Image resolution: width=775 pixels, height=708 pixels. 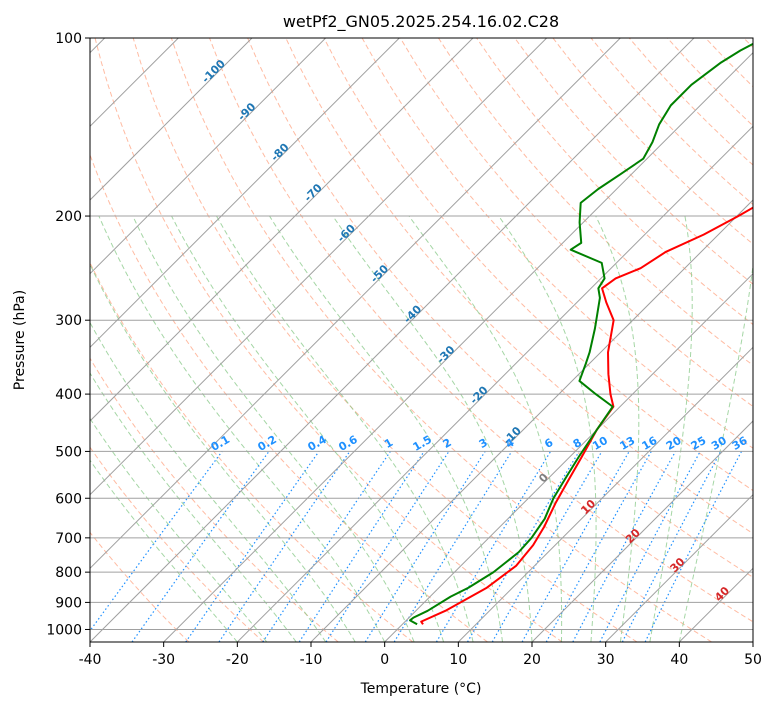 What do you see at coordinates (163, 660) in the screenshot?
I see `x-tick-label: -30` at bounding box center [163, 660].